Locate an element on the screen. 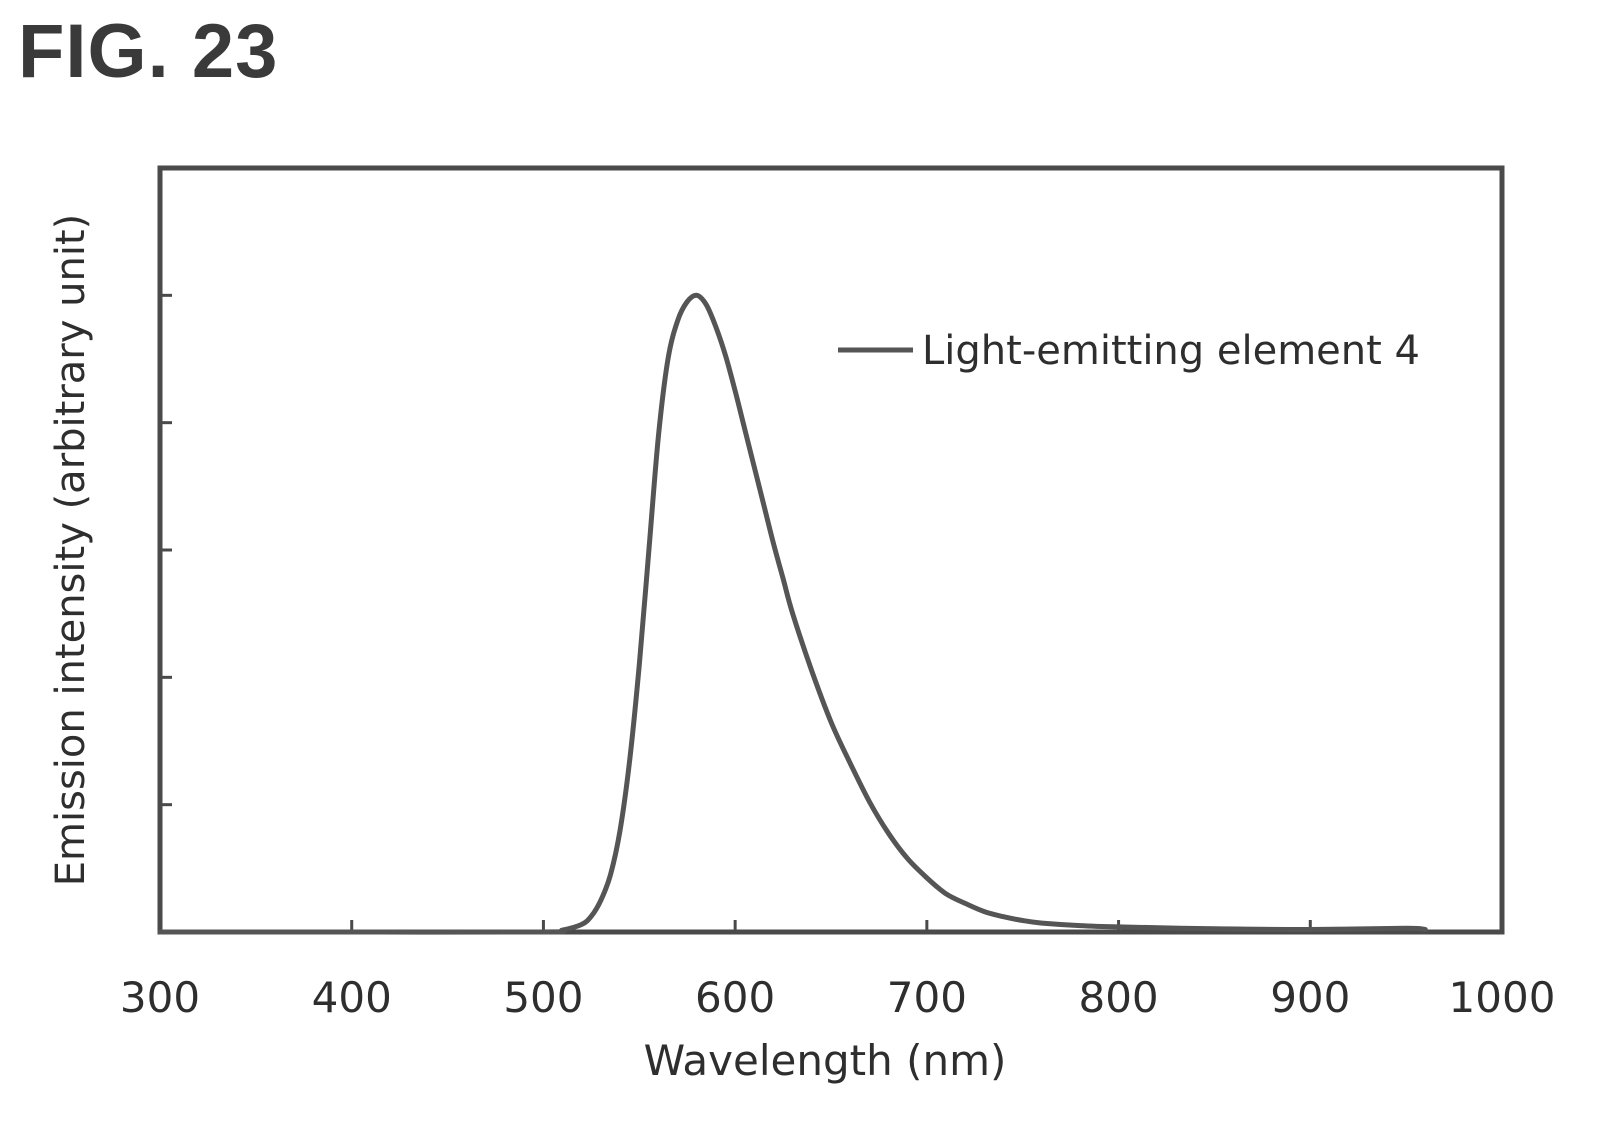  x-tick-label-500: 500 is located at coordinates (543, 997).